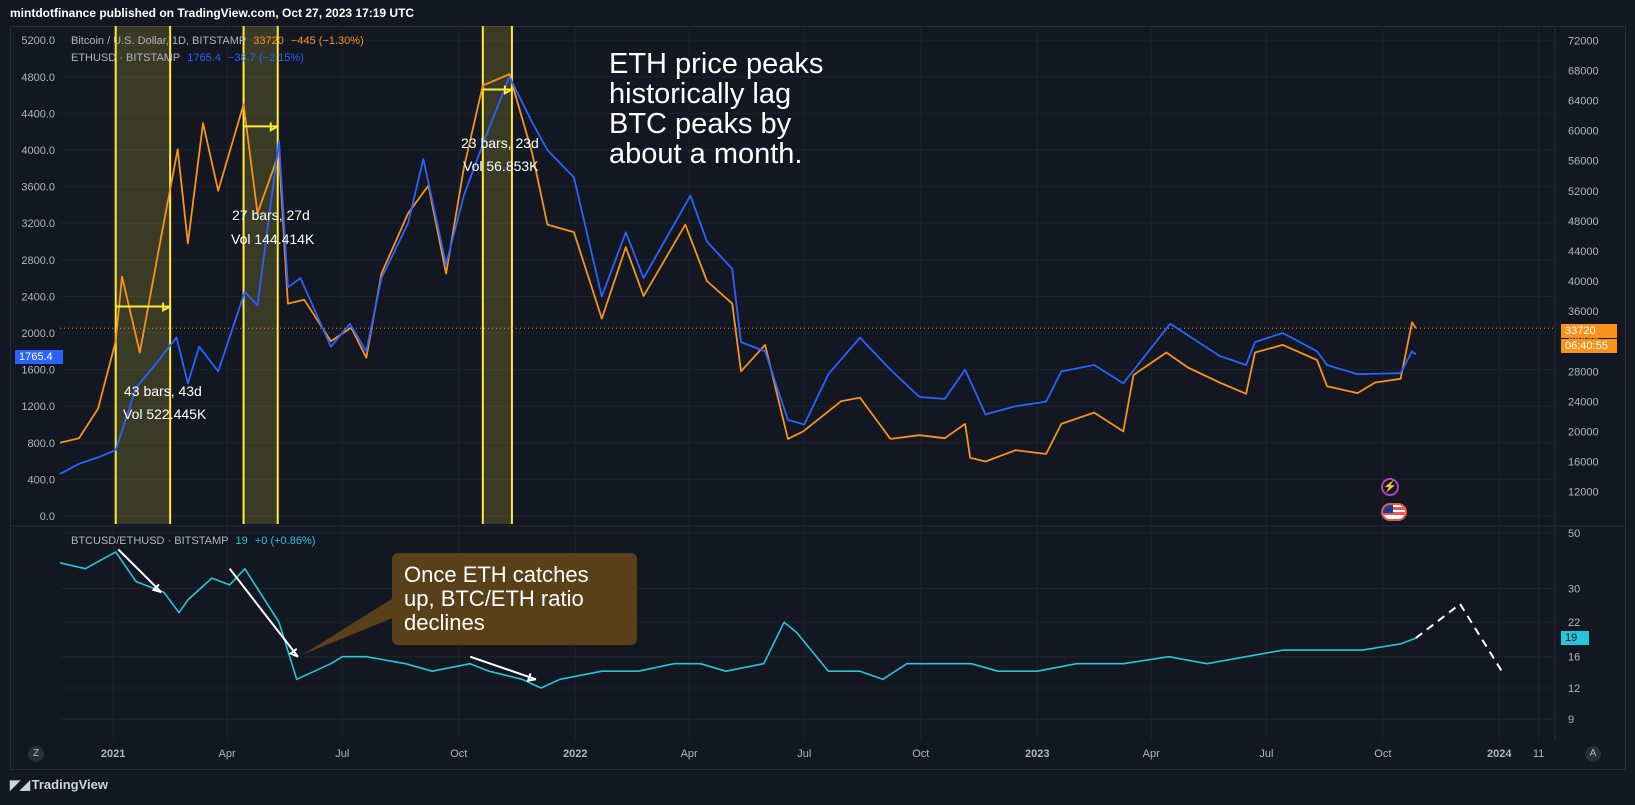 The width and height of the screenshot is (1635, 805). I want to click on measure-1-bars: 43 bars, 43d, so click(163, 391).